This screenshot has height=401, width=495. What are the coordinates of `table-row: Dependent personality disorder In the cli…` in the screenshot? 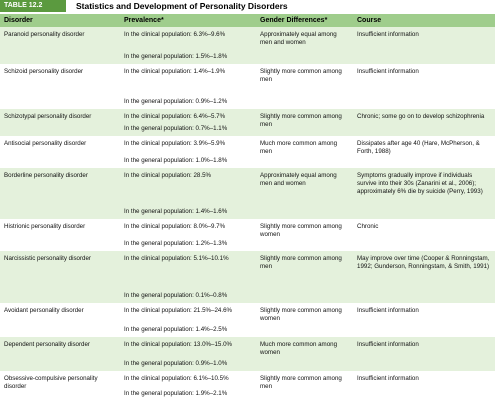 It's located at (247, 354).